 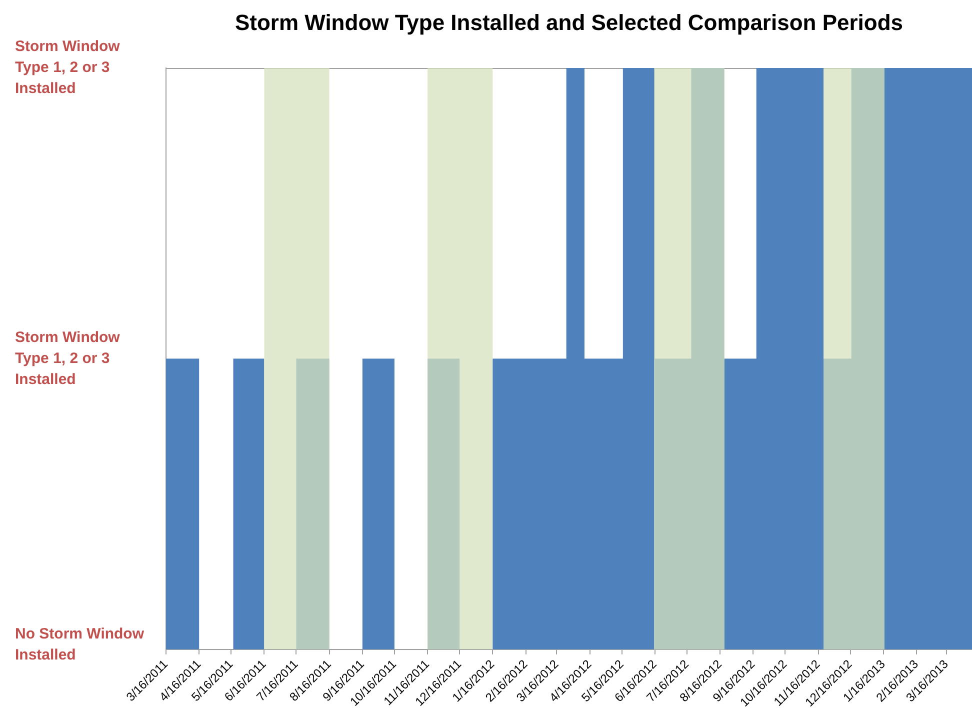 I want to click on chart-title: Storm Window Type Installed and Selected Comparison Periods, so click(x=569, y=23).